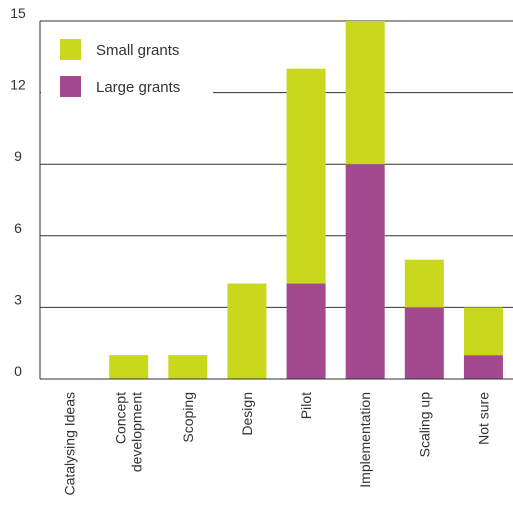  I want to click on x-category-label: Pilot, so click(306, 405).